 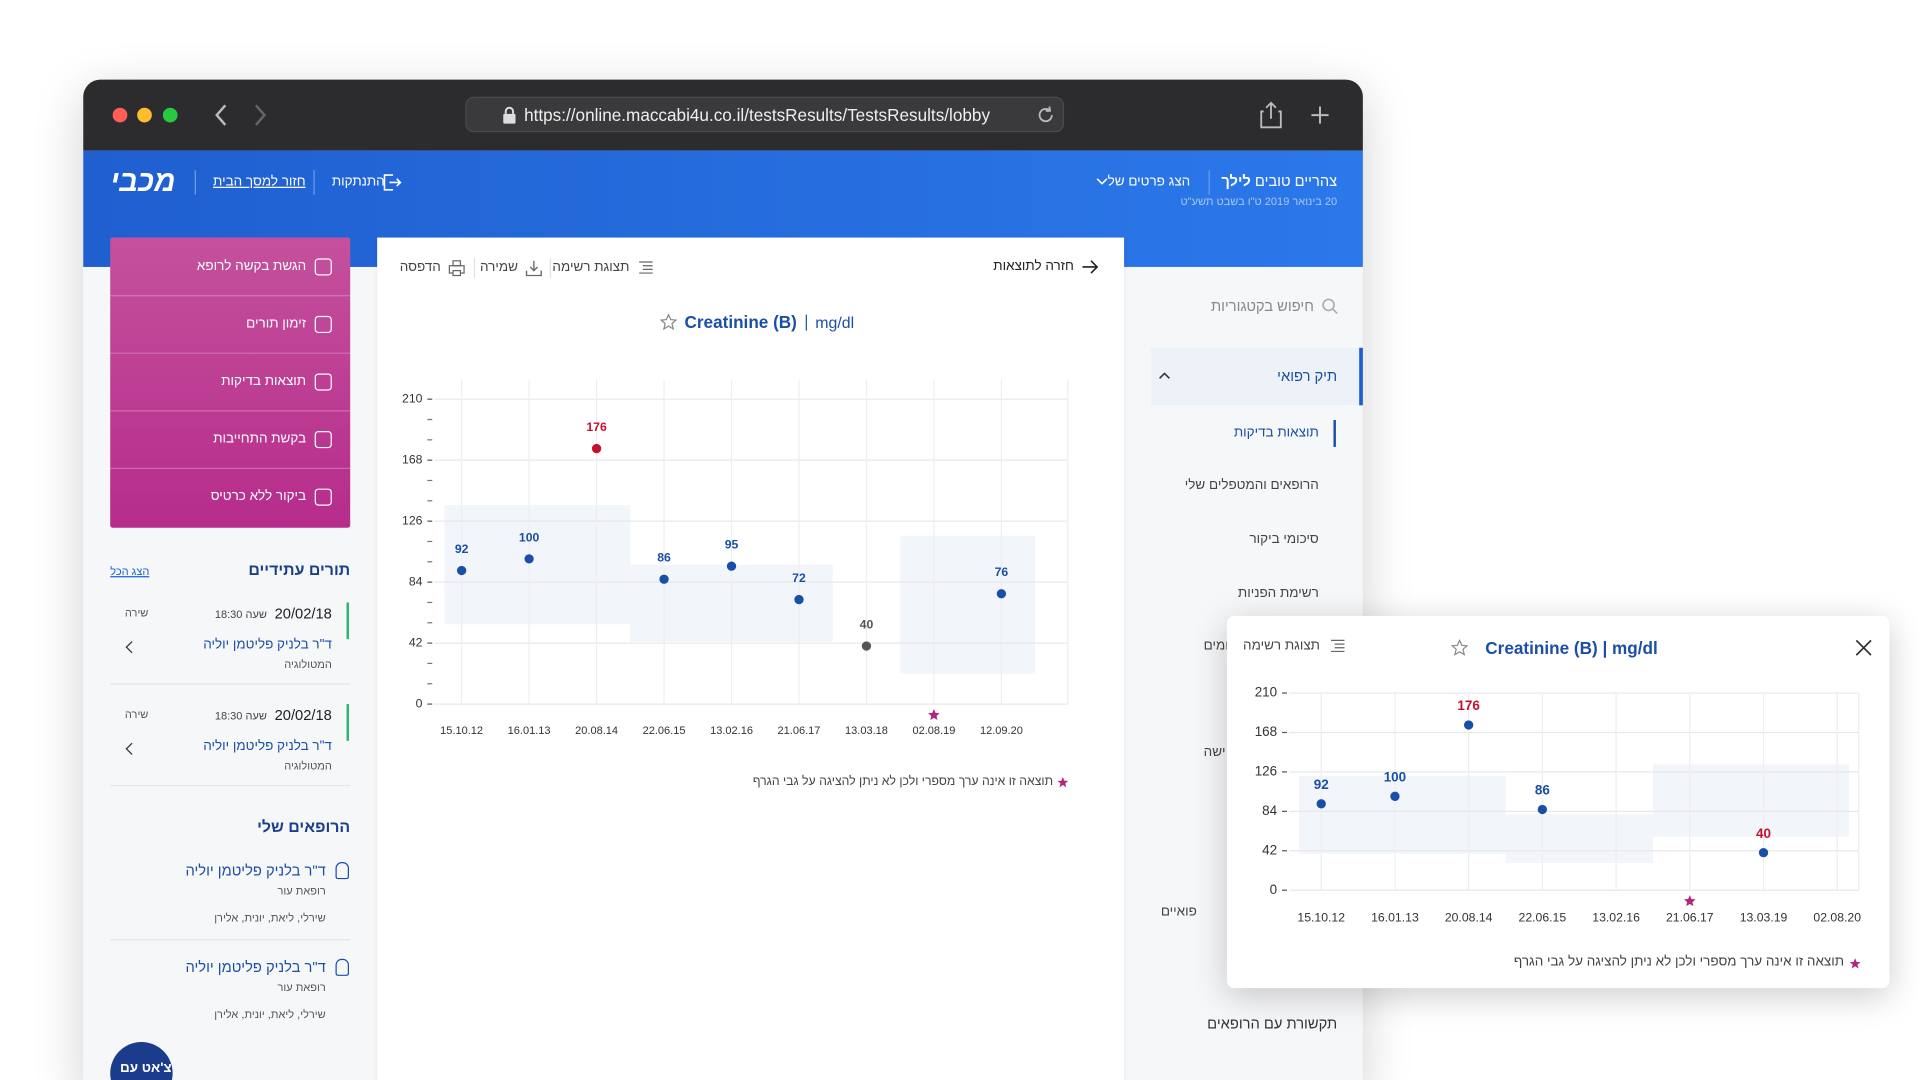 I want to click on x-tick-label: 13.03.18, so click(x=866, y=731).